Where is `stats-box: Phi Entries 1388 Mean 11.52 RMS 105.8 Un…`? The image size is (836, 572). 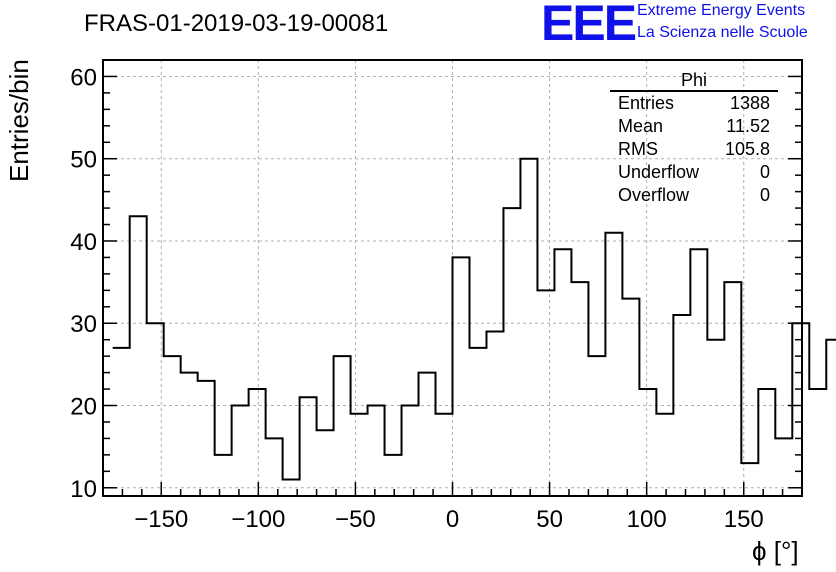
stats-box: Phi Entries 1388 Mean 11.52 RMS 105.8 Un… is located at coordinates (694, 138).